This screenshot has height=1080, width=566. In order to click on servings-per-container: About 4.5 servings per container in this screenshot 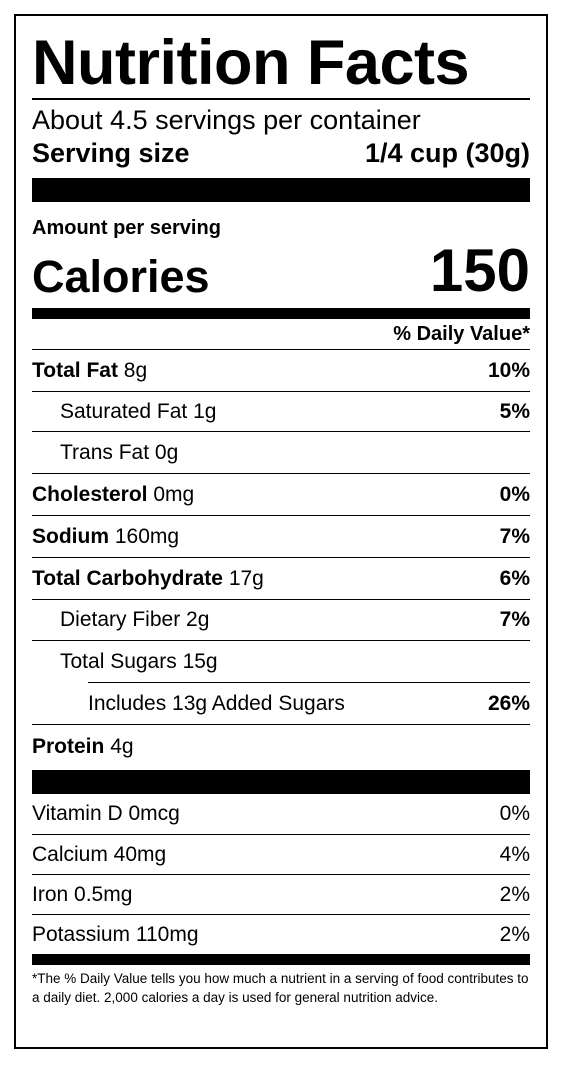, I will do `click(226, 120)`.